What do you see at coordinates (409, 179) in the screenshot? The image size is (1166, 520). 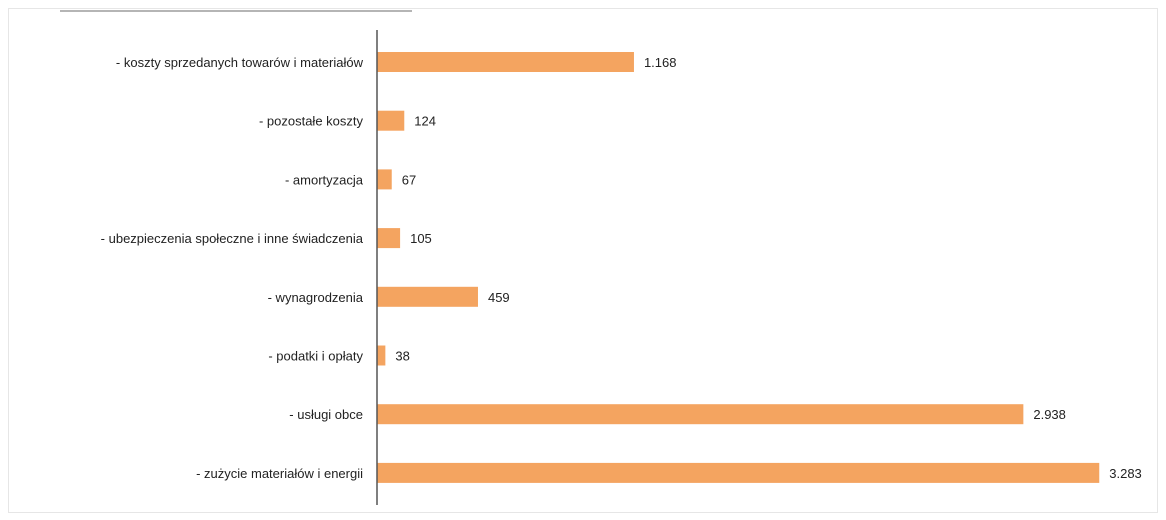 I see `data-label: 67` at bounding box center [409, 179].